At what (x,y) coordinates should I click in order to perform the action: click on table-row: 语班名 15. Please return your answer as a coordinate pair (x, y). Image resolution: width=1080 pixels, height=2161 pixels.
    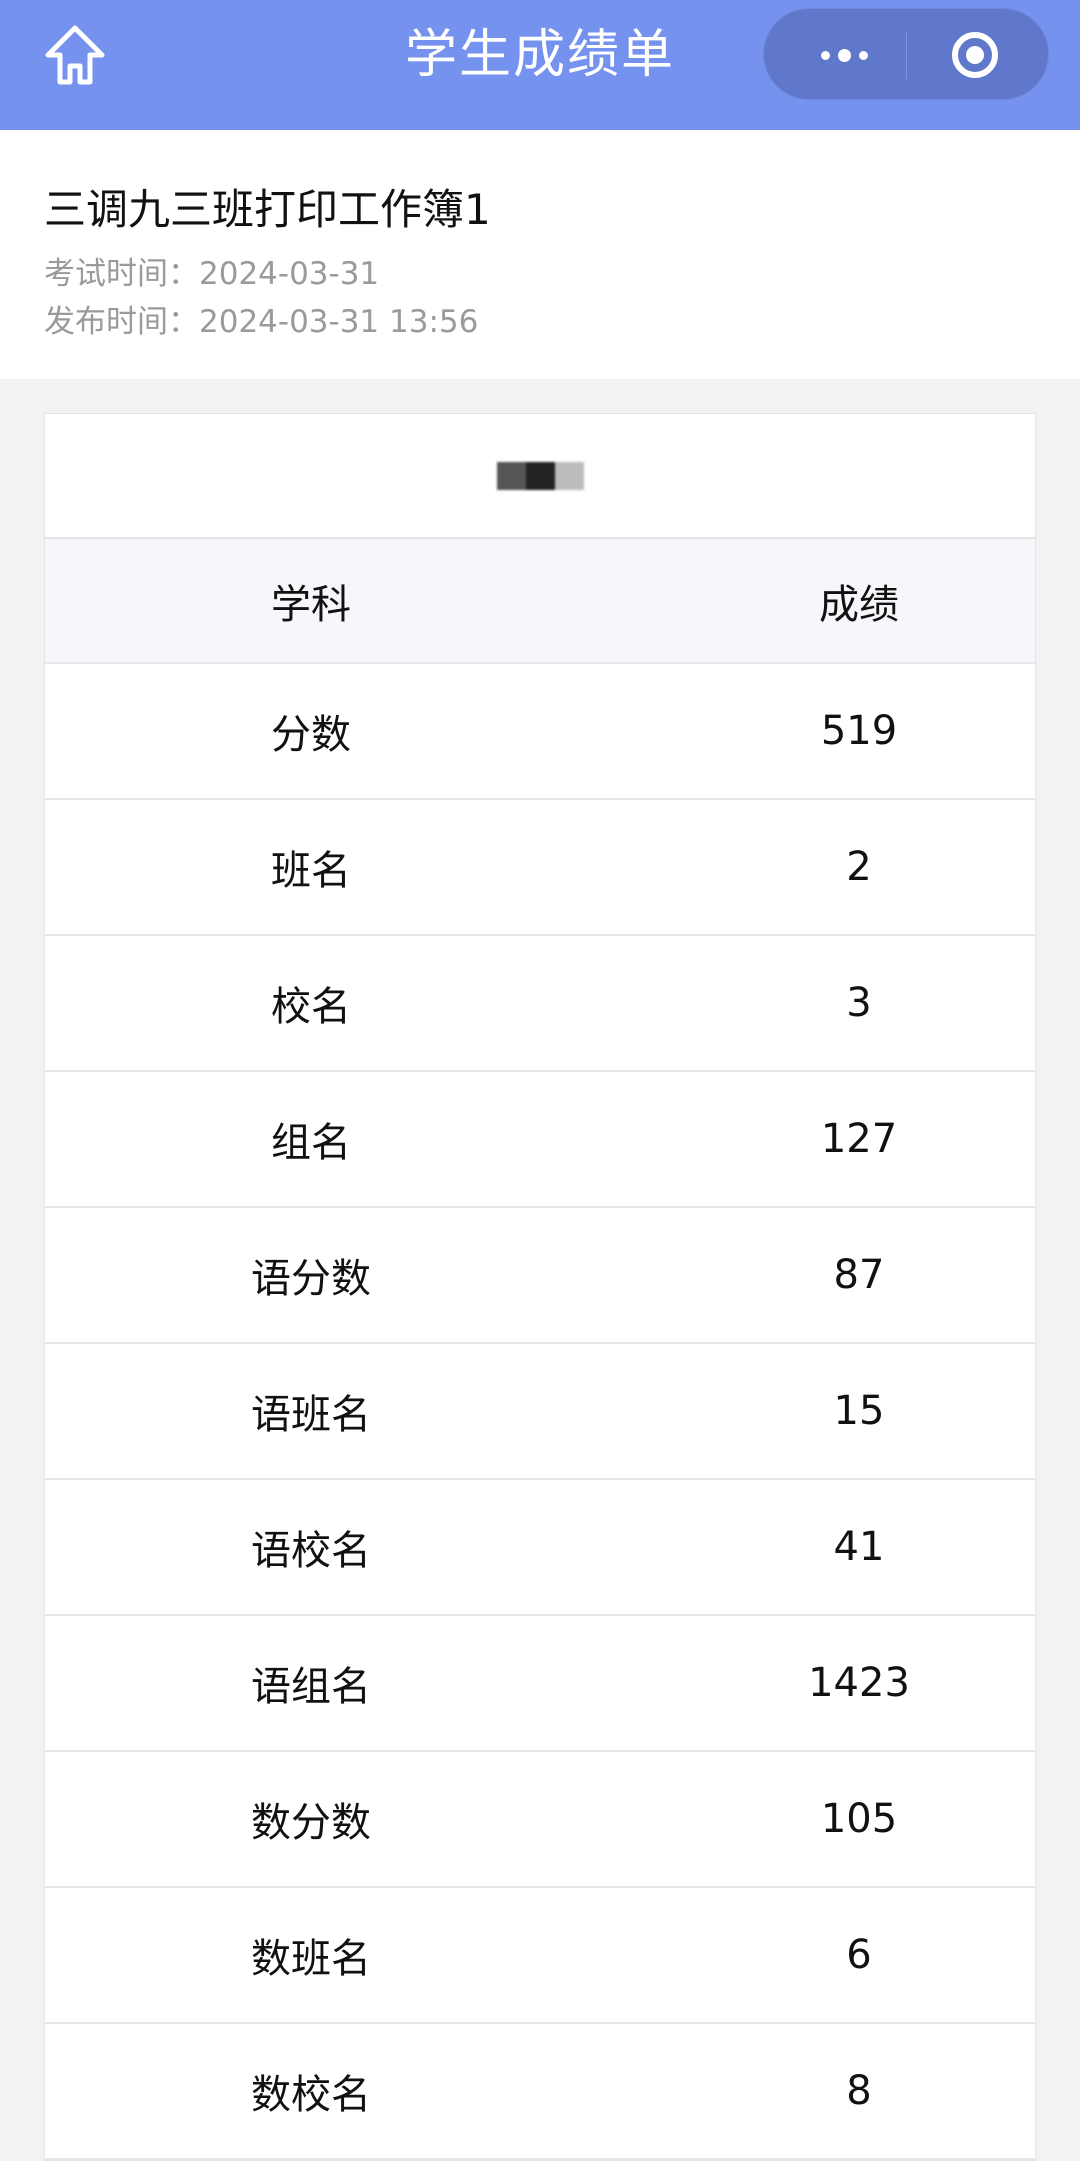
    Looking at the image, I should click on (540, 1412).